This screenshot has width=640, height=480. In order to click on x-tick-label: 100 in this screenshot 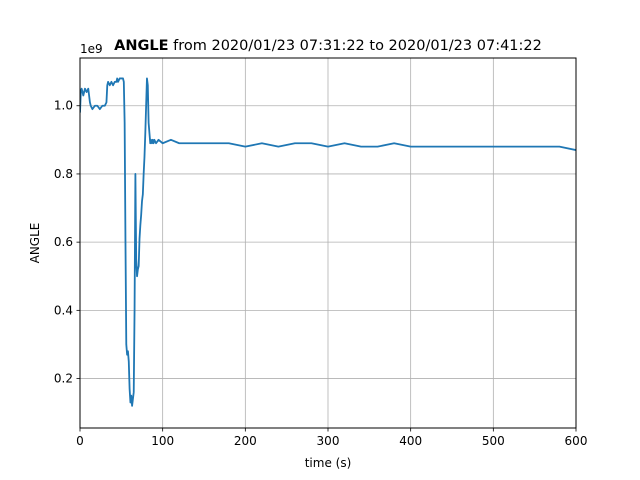, I will do `click(162, 441)`.